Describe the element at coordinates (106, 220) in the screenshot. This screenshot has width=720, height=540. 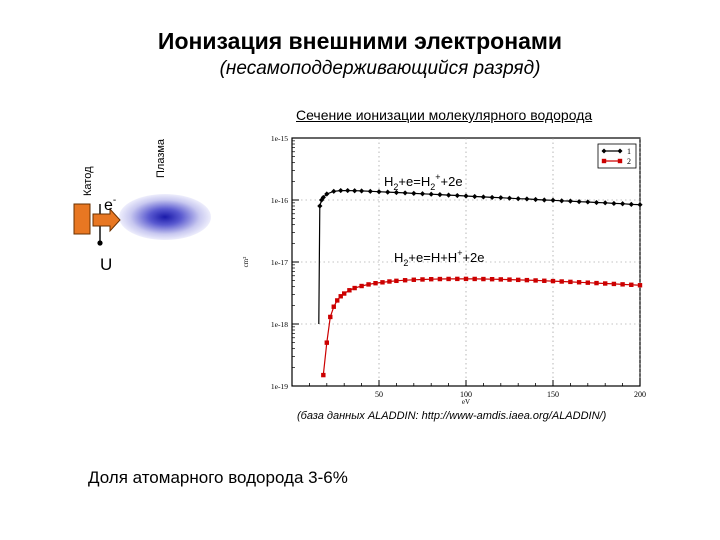
I see `electron-arrow` at that location.